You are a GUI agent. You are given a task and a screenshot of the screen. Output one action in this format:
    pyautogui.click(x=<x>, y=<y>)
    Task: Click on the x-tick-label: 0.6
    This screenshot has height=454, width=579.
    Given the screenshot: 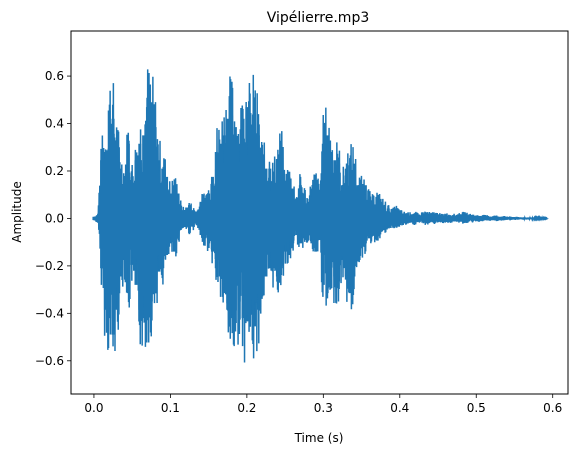 What is the action you would take?
    pyautogui.click(x=552, y=408)
    